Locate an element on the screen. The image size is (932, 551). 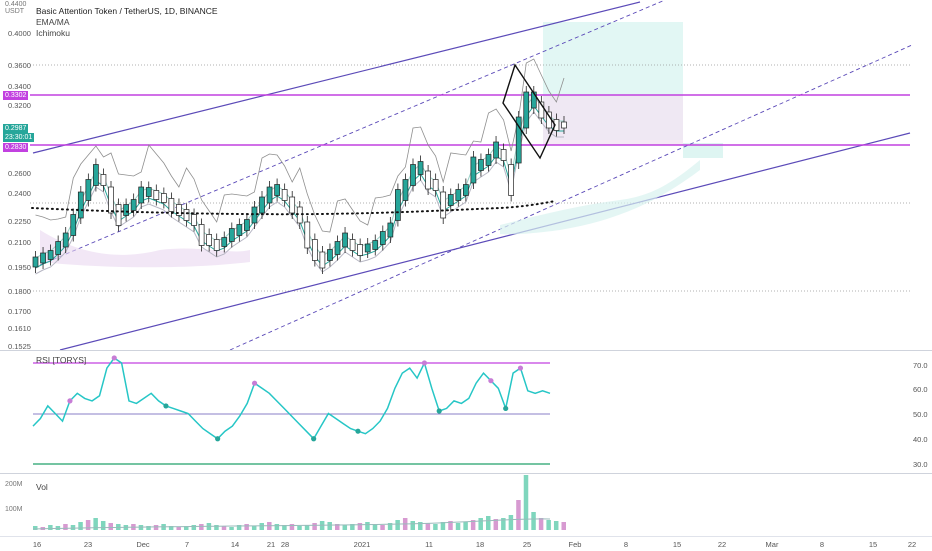
price-tick-label: 0.1610 is located at coordinates (19, 328).